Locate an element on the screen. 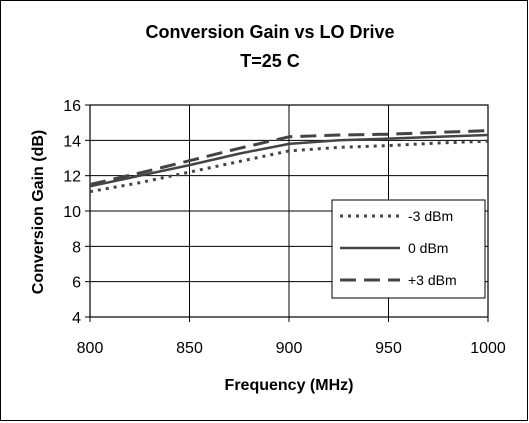  chart-subtitle: T=25 C is located at coordinates (270, 61).